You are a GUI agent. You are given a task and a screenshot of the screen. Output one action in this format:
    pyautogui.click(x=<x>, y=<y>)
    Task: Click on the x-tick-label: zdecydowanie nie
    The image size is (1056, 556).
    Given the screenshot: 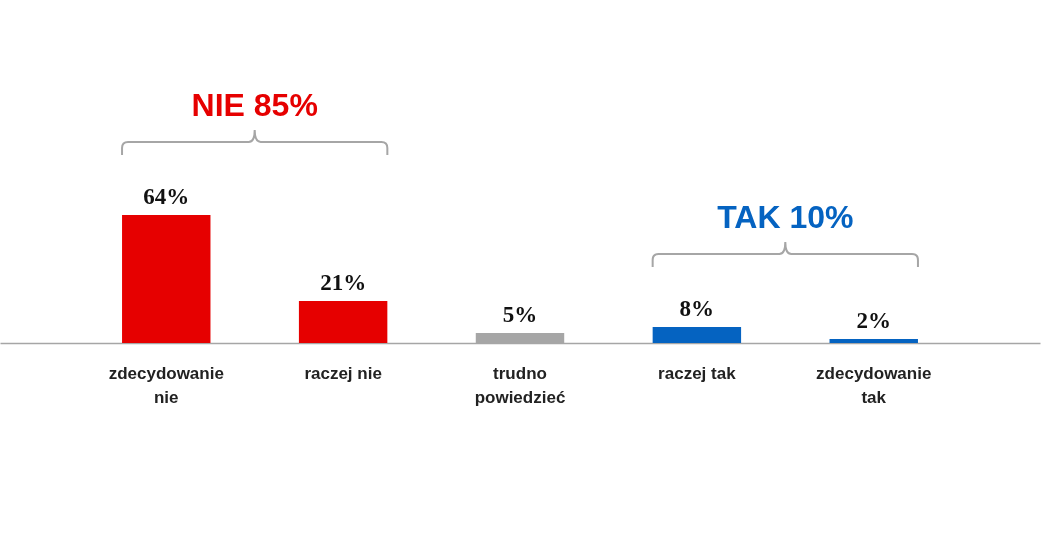 What is the action you would take?
    pyautogui.click(x=166, y=385)
    